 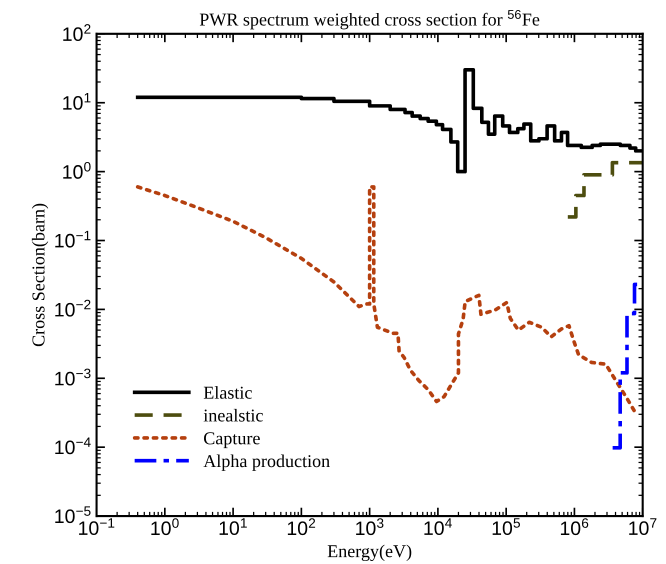 What do you see at coordinates (574, 527) in the screenshot?
I see `x-tick-label: 10$^{6}$` at bounding box center [574, 527].